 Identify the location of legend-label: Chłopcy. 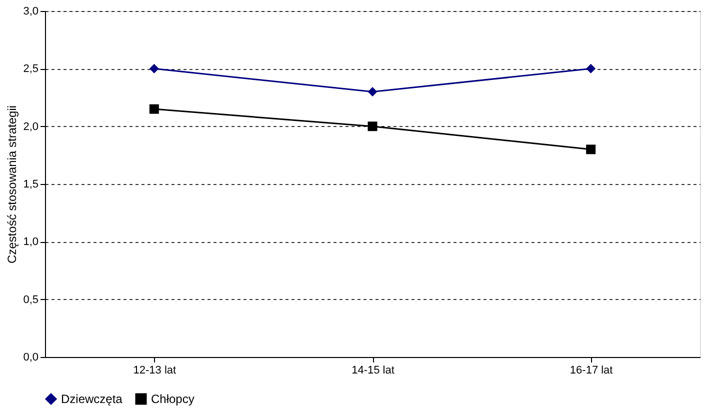
(172, 399).